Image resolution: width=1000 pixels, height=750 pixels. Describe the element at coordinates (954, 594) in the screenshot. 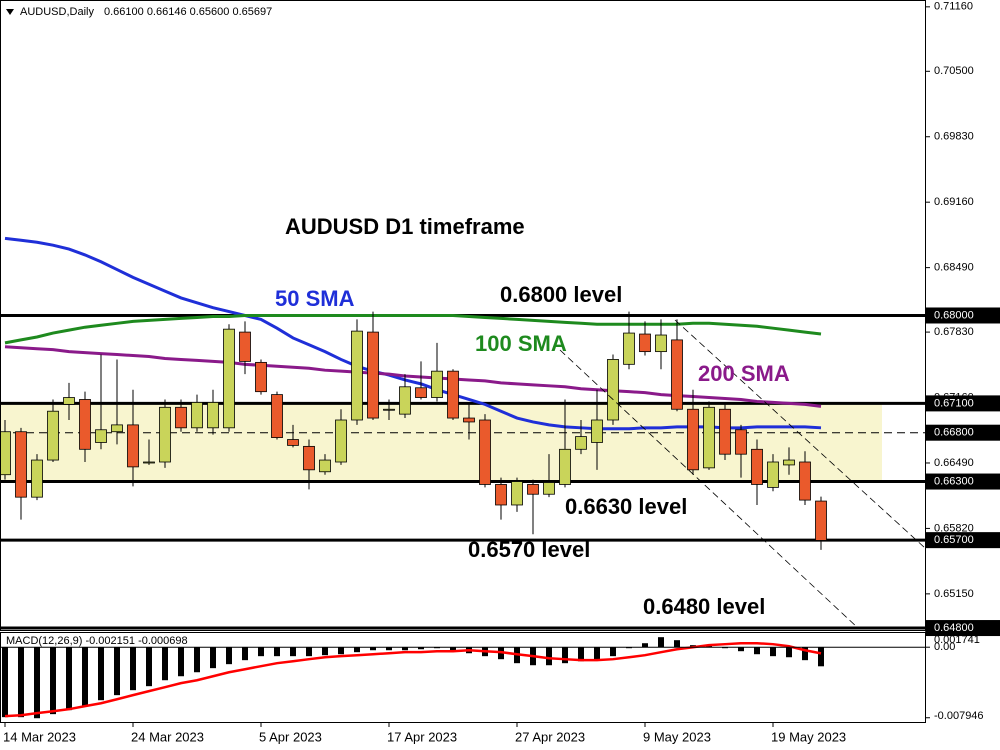

I see `y-tick-label: 0.65150` at that location.